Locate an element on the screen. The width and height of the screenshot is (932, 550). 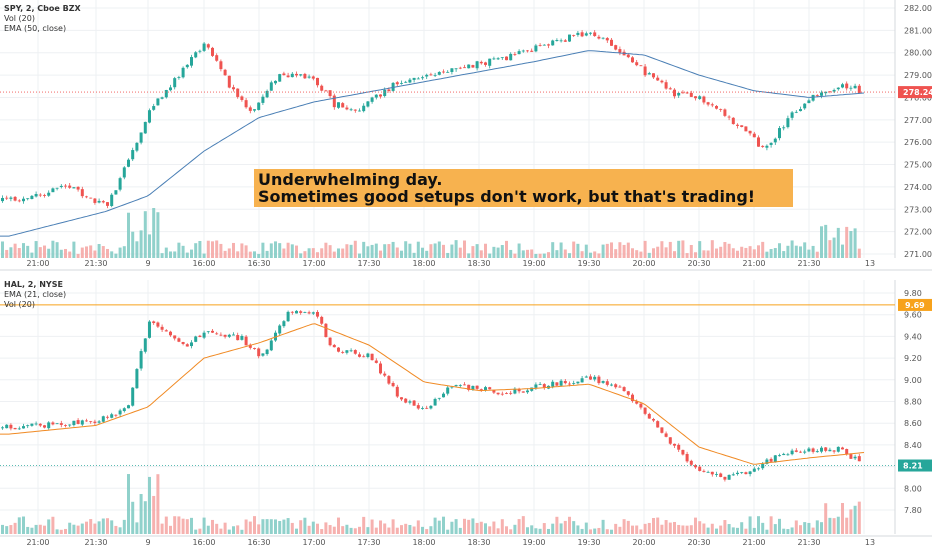
y-tick-label: 9.80 is located at coordinates (913, 293).